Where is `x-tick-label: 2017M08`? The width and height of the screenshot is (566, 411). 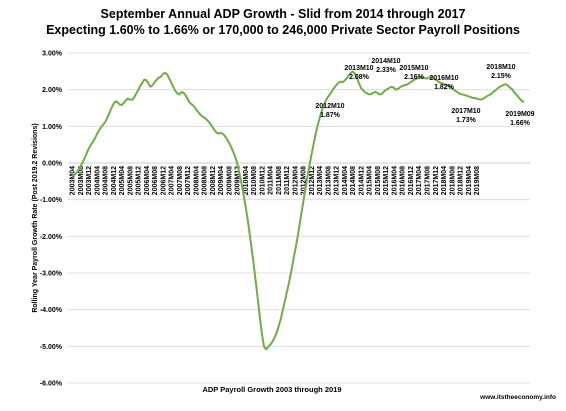
x-tick-label: 2017M08 is located at coordinates (427, 180).